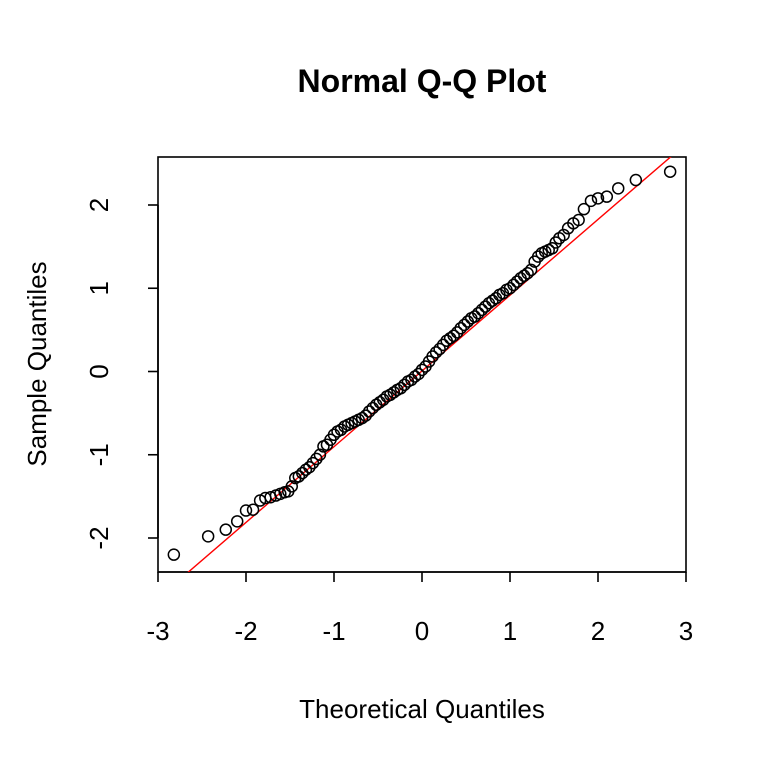 This screenshot has height=773, width=768. Describe the element at coordinates (686, 631) in the screenshot. I see `x-tick-label: 3` at that location.